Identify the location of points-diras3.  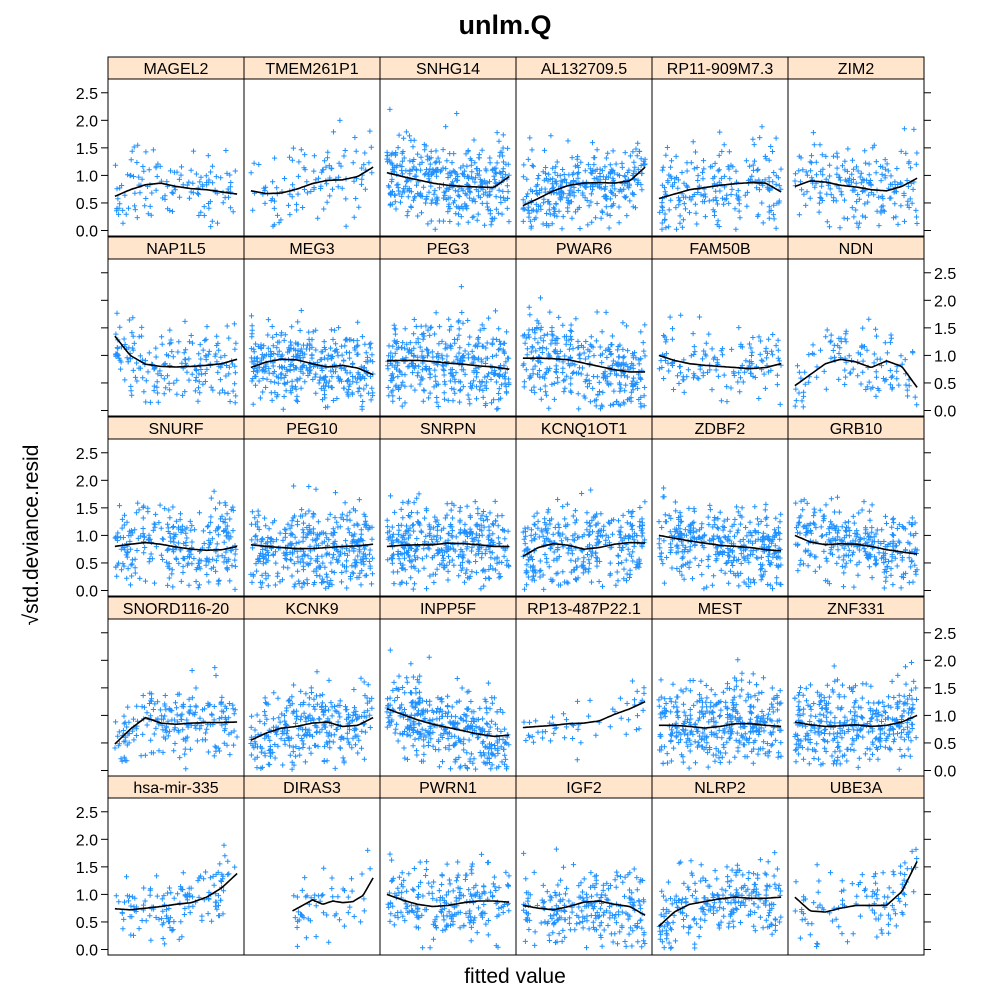
(332, 898).